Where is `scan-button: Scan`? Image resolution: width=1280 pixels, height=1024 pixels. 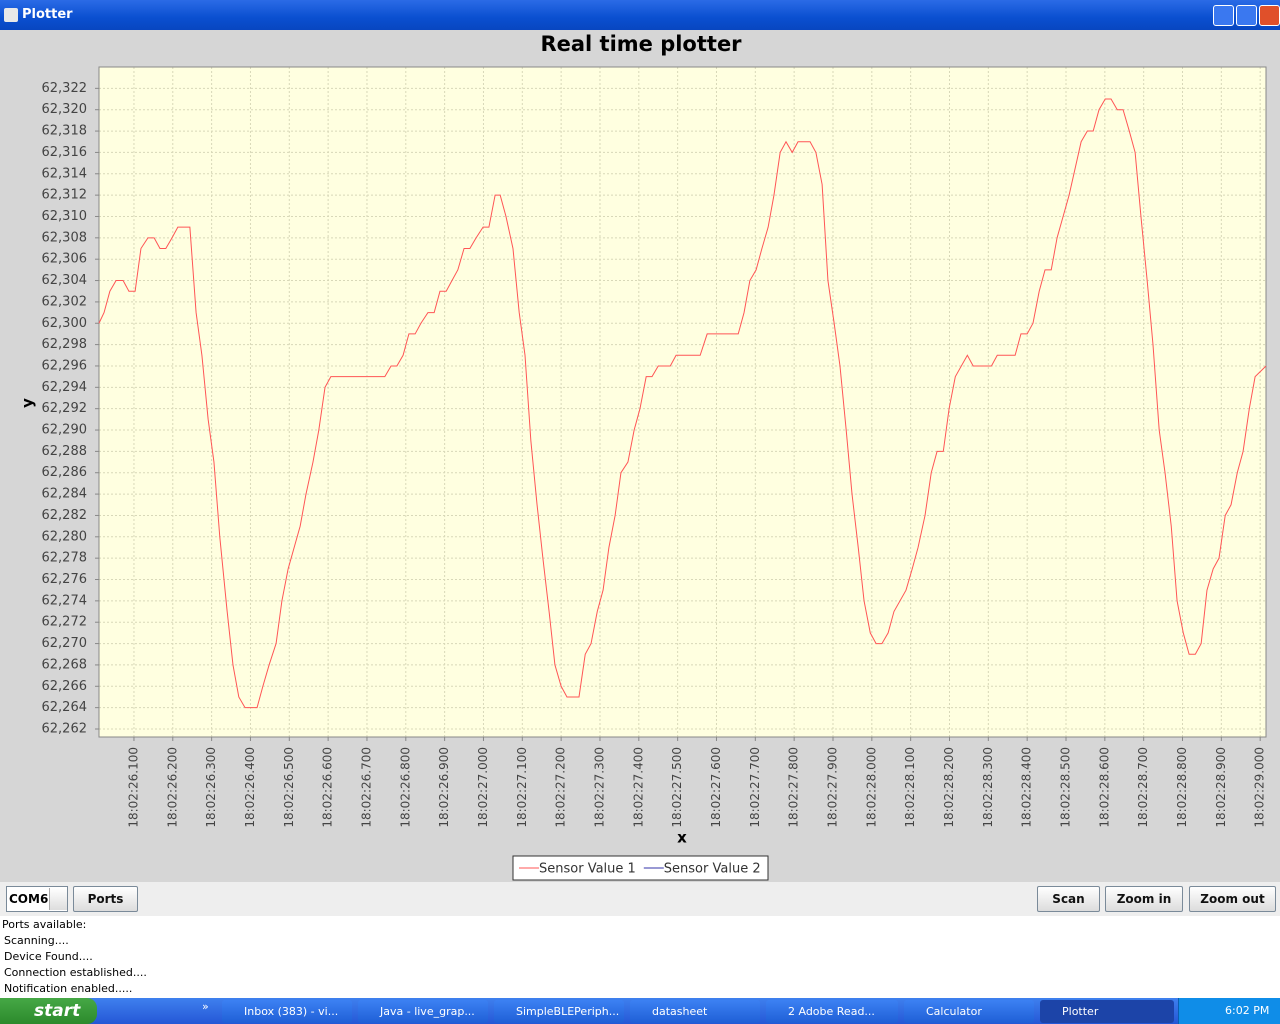
scan-button: Scan is located at coordinates (1068, 899).